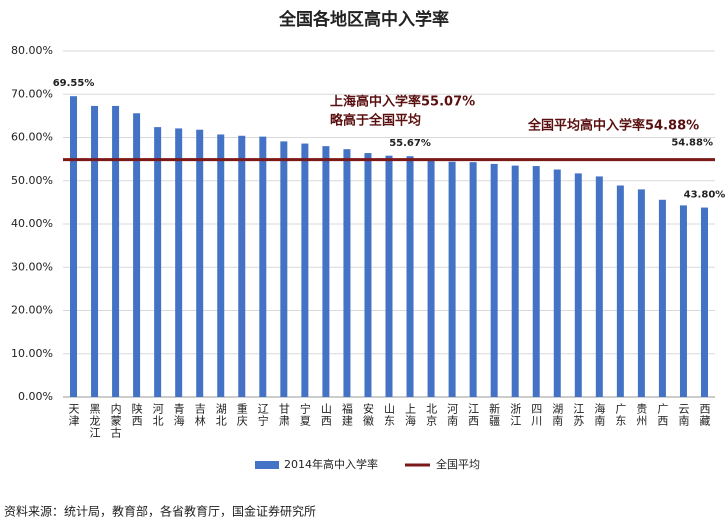  Describe the element at coordinates (157, 415) in the screenshot. I see `x-tick-label: 河北` at that location.